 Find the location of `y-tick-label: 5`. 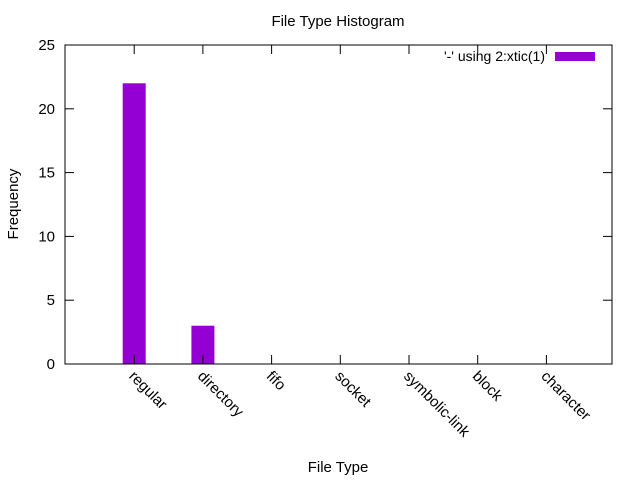

y-tick-label: 5 is located at coordinates (51, 300).